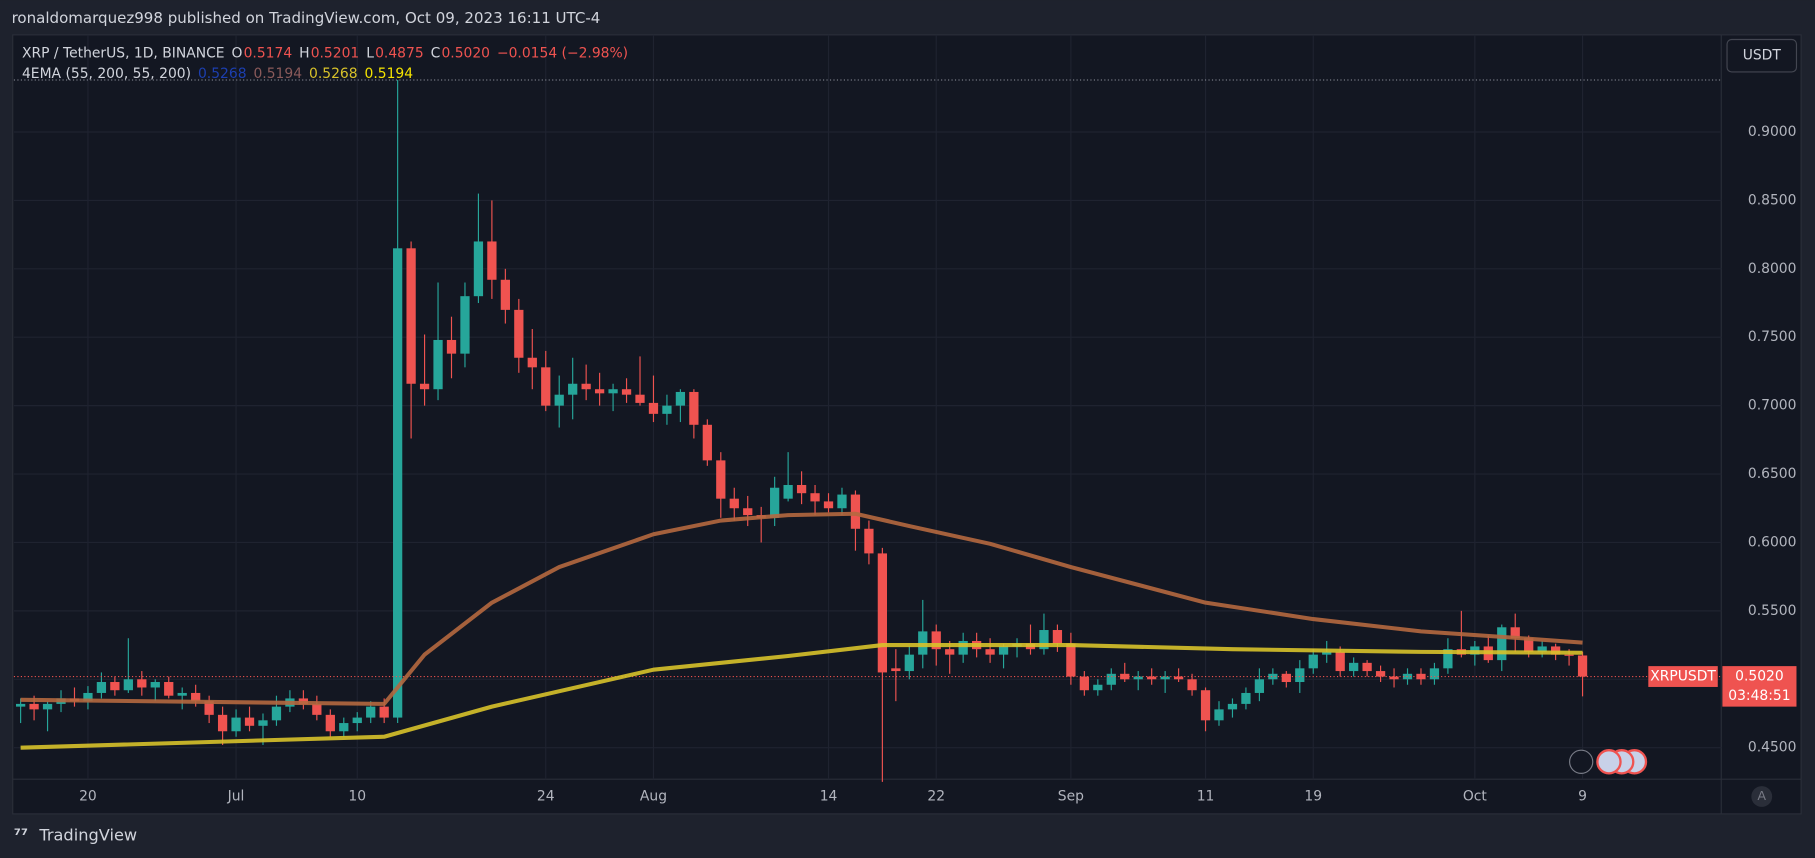 This screenshot has height=858, width=1815. Describe the element at coordinates (653, 797) in the screenshot. I see `x-tick-label: Aug` at that location.